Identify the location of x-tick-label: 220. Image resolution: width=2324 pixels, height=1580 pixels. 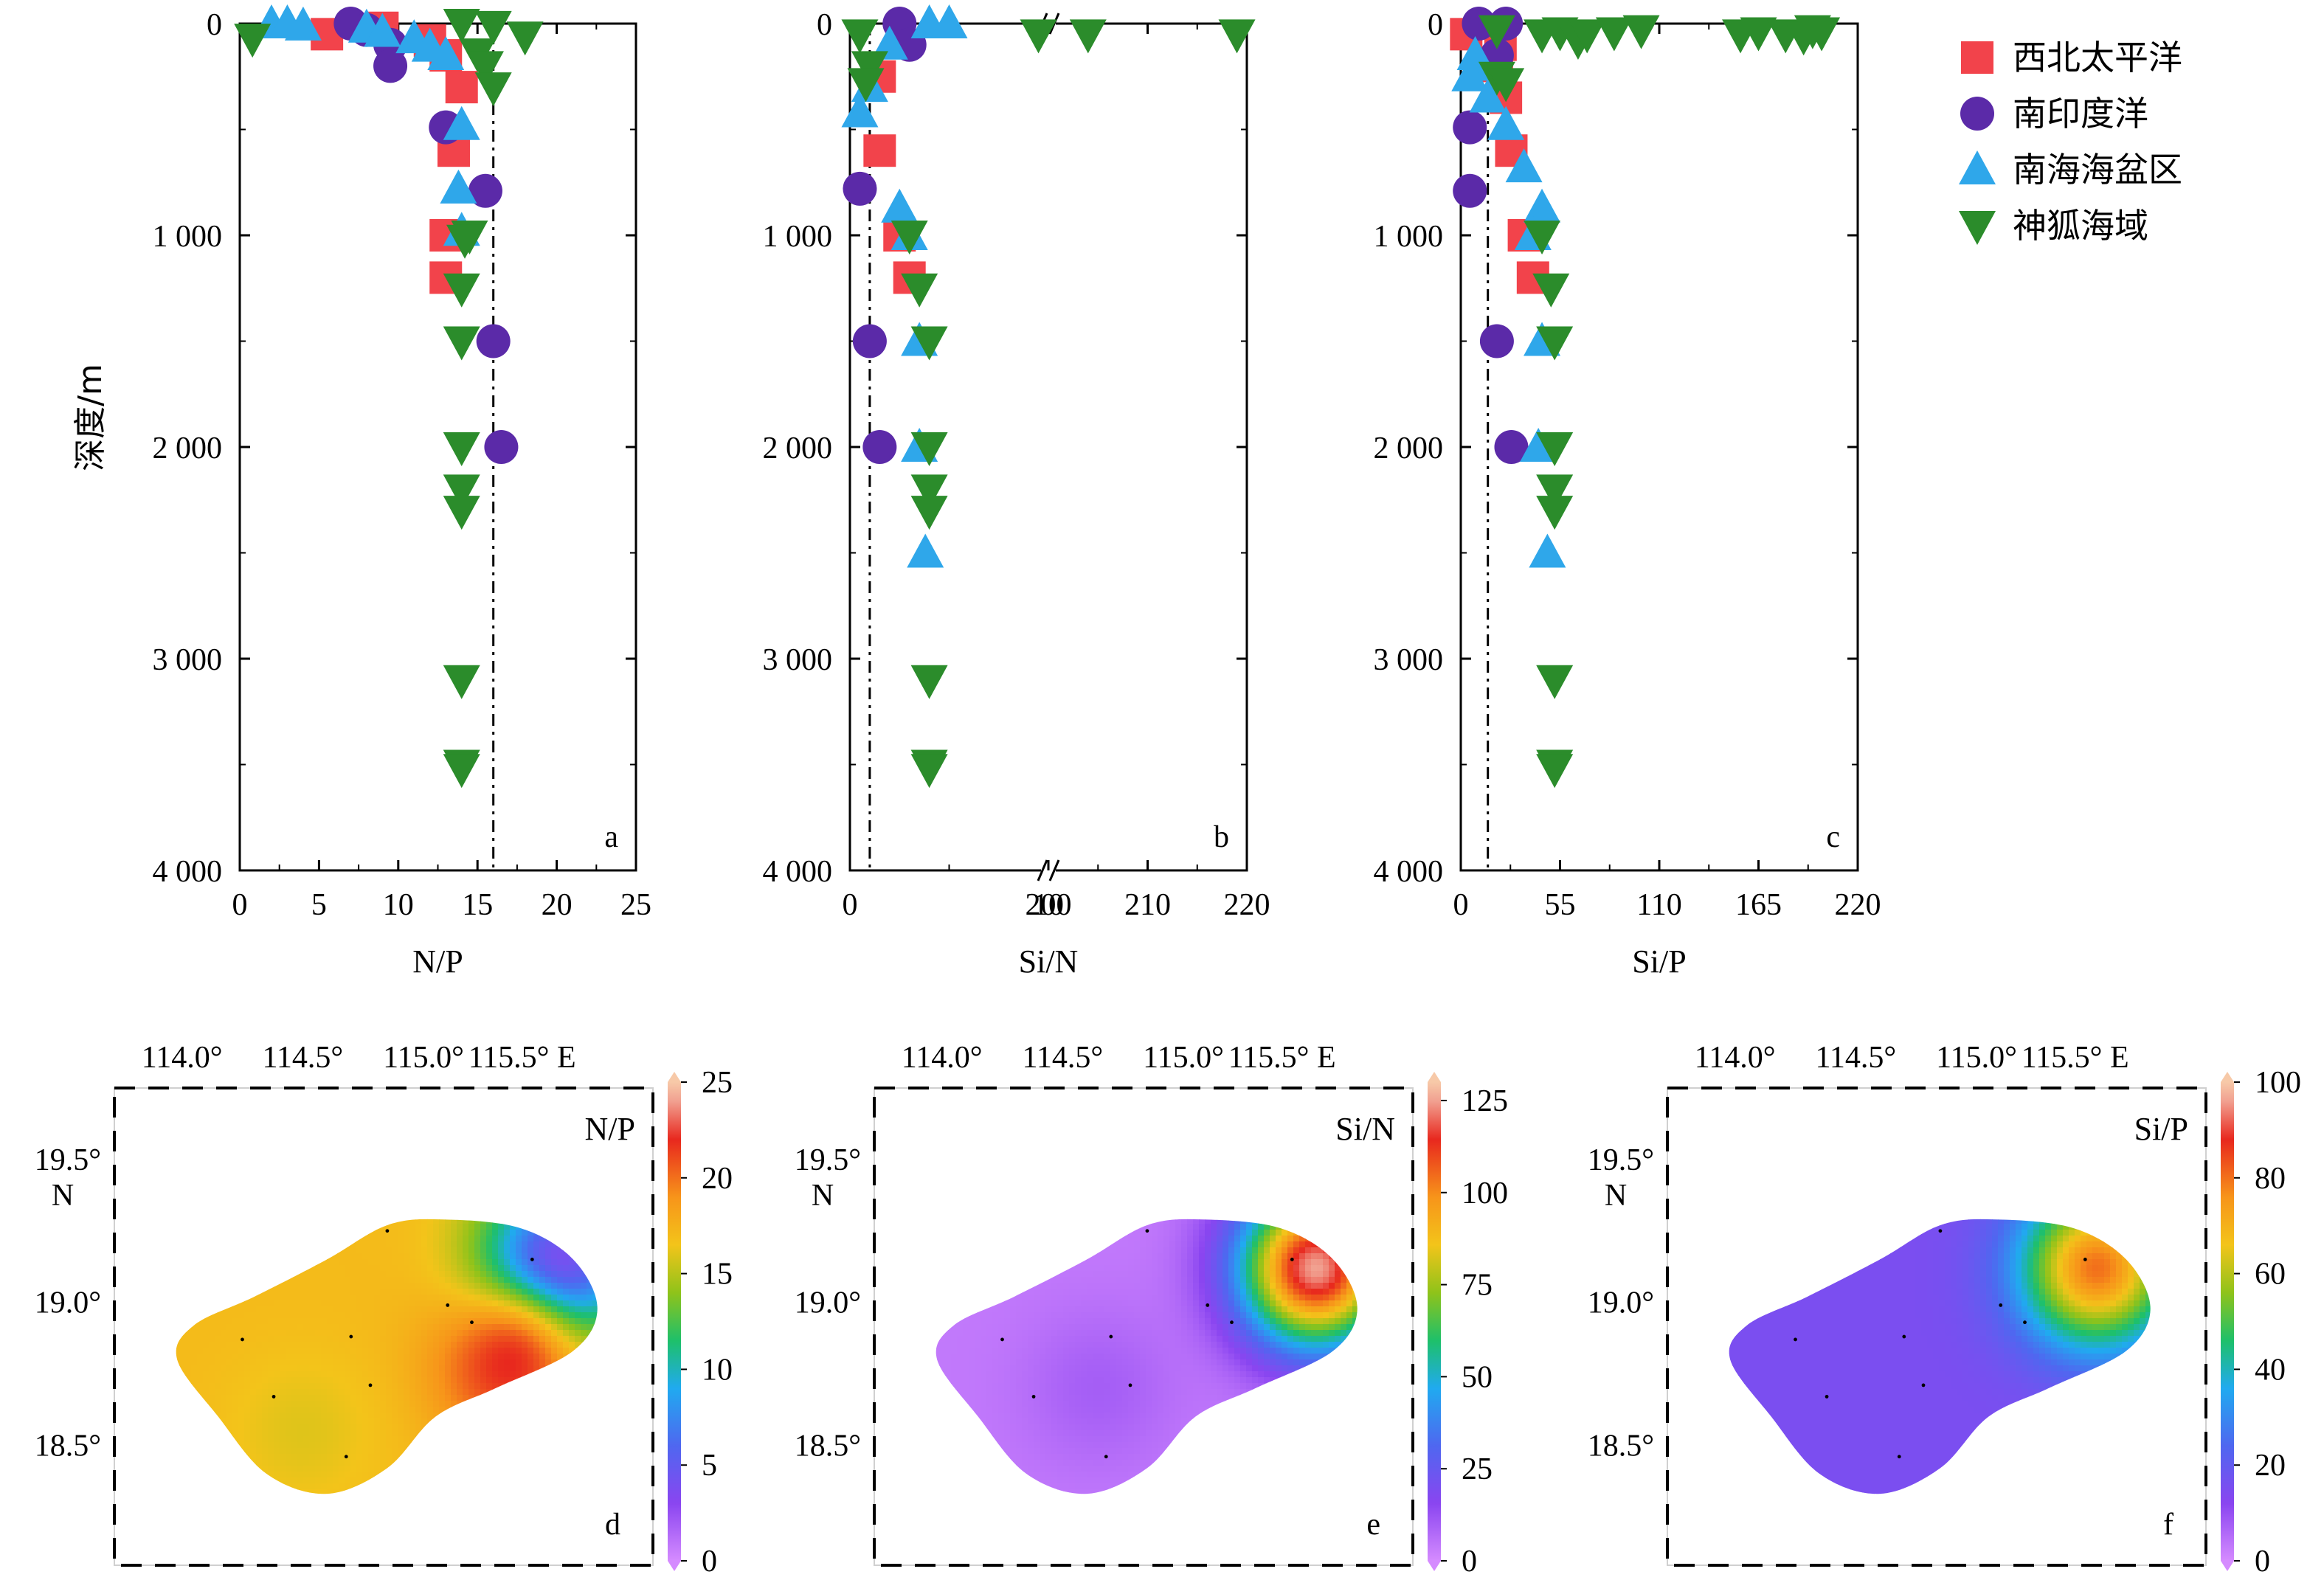
(1247, 905).